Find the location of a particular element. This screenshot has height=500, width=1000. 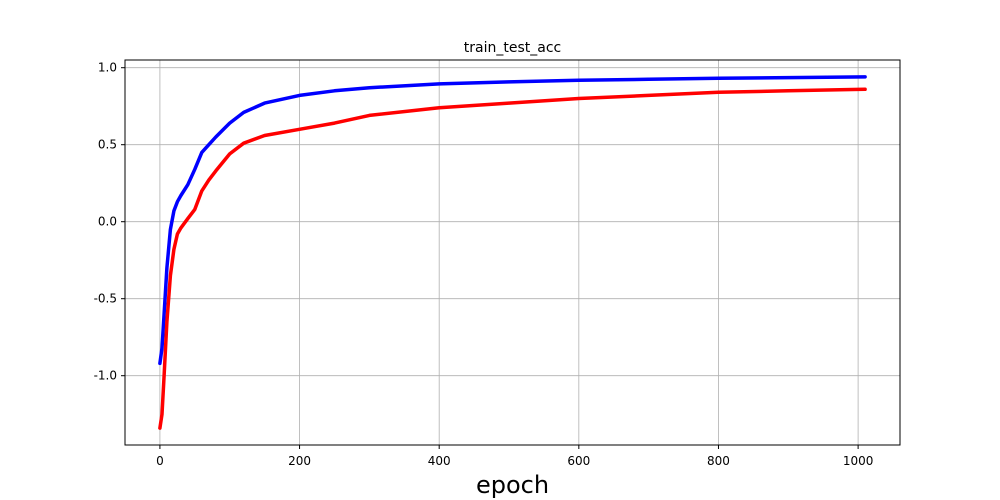

y-tick-label: 0.0 is located at coordinates (107, 222).